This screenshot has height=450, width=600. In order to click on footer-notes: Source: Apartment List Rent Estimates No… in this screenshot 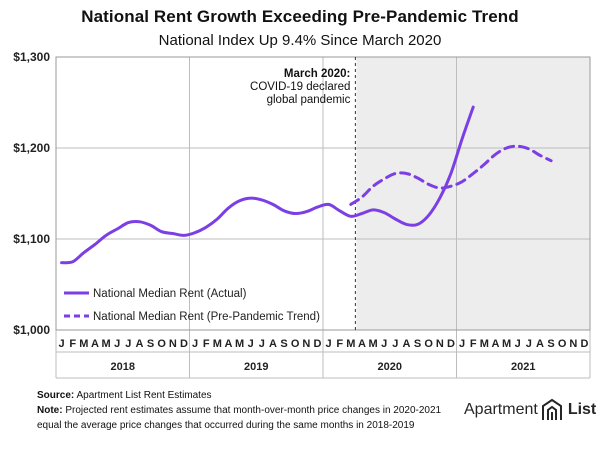, I will do `click(247, 410)`.